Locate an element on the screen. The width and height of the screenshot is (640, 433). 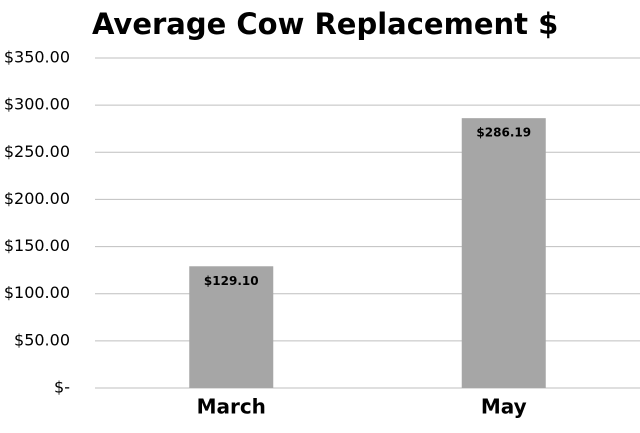
y-tick-label: $150.00 is located at coordinates (37, 245).